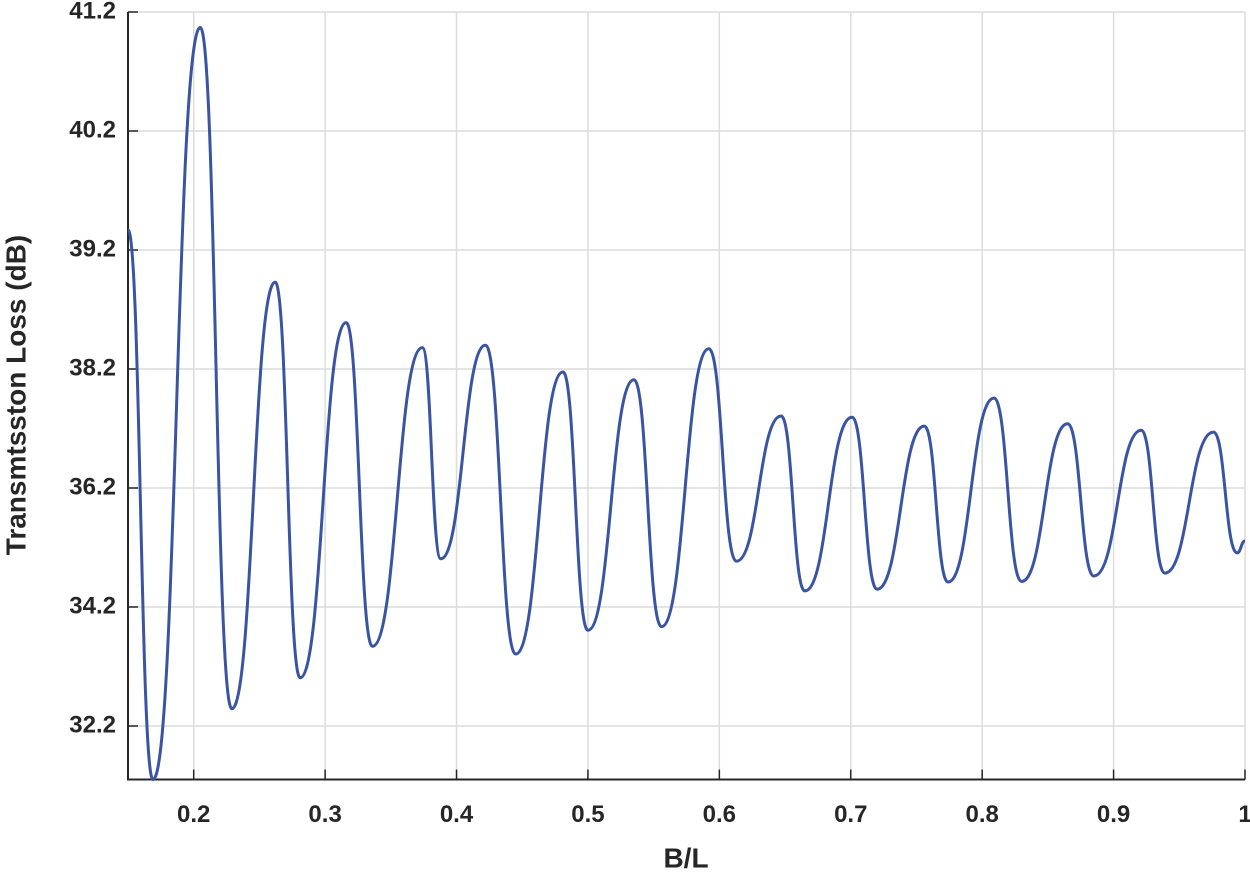 The image size is (1250, 882). I want to click on x-tick-label: 0.5, so click(587, 814).